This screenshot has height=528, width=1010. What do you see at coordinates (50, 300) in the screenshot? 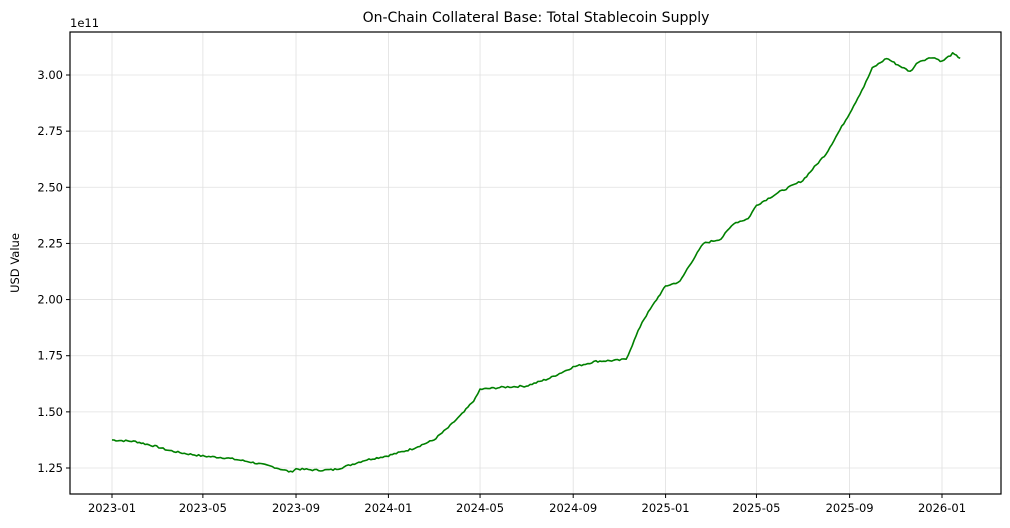
I see `y-tick-label: 2.00` at bounding box center [50, 300].